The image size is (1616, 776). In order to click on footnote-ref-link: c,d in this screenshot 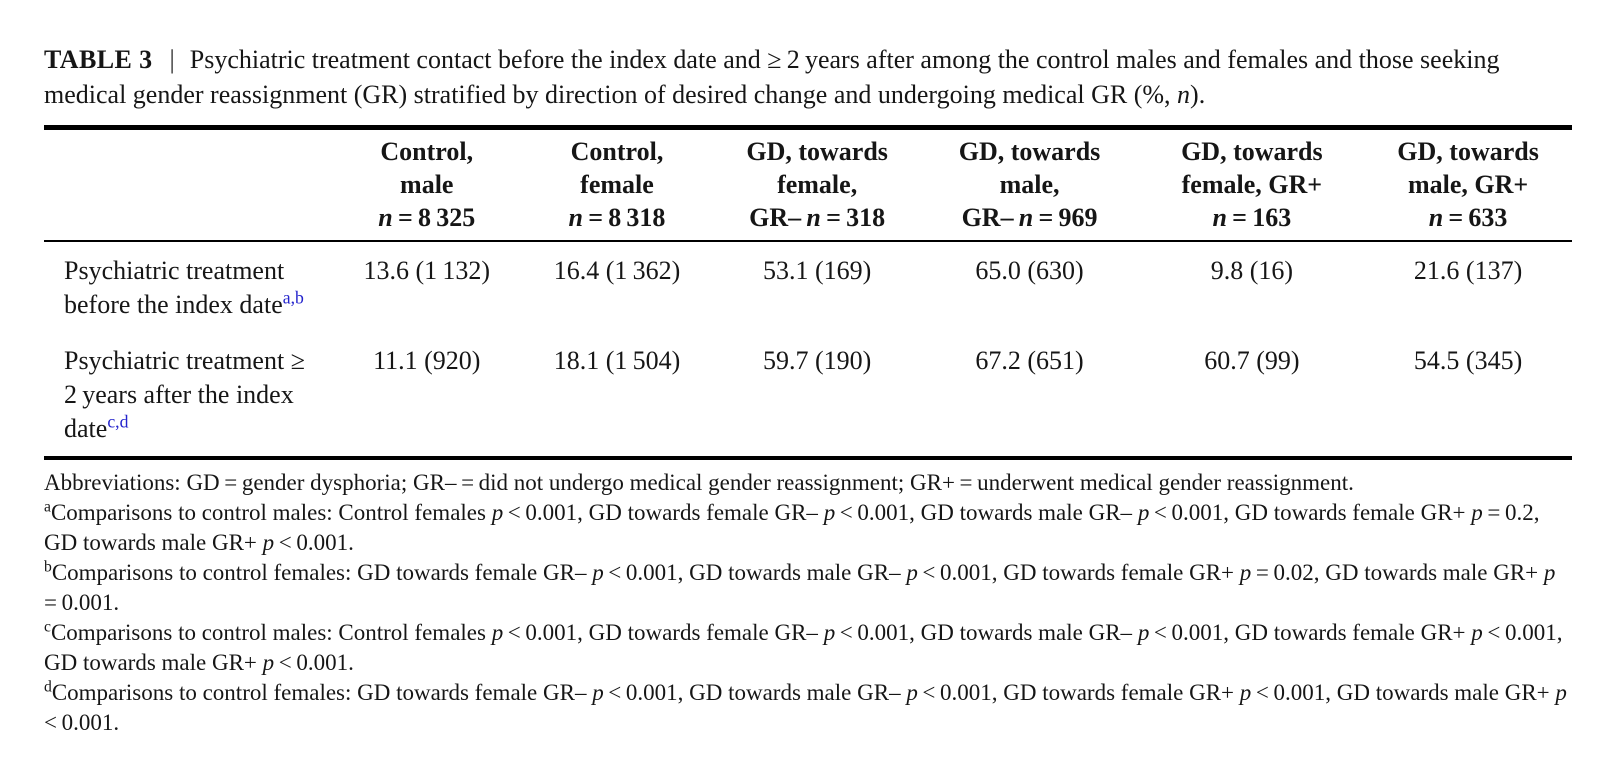, I will do `click(118, 421)`.